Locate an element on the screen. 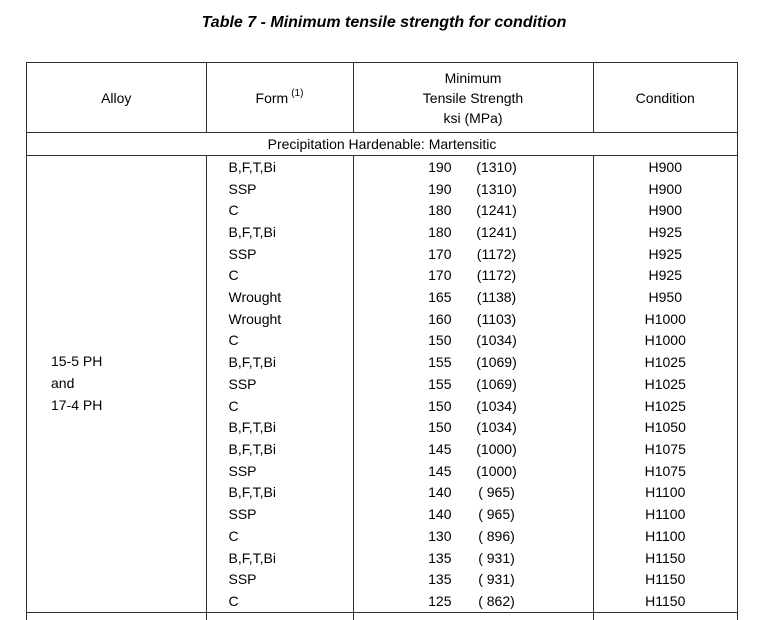 The image size is (768, 620). column-header-form: Form (1) is located at coordinates (279, 97).